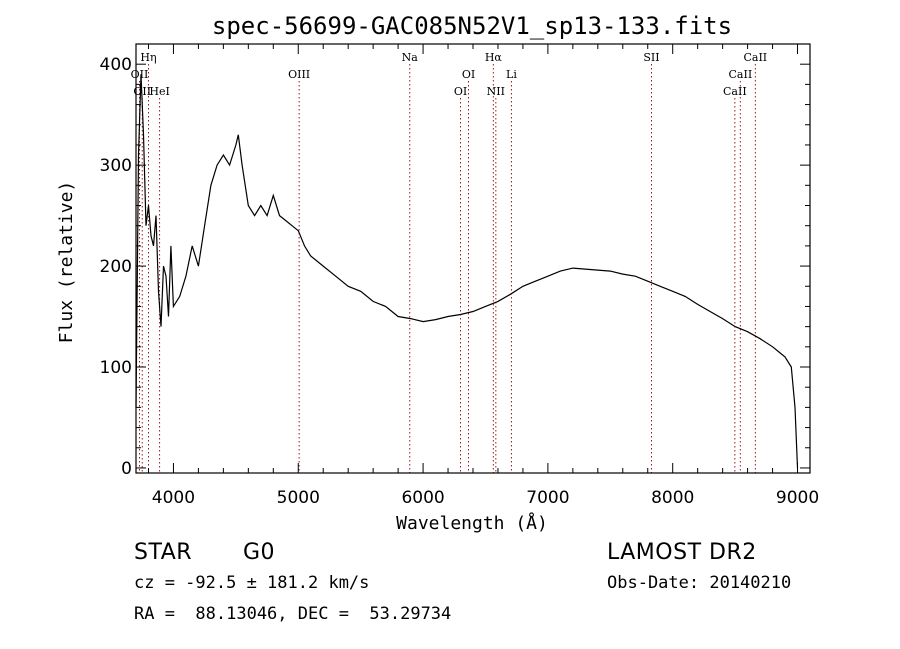  I want to click on x-axis-label: Wavelength (Å), so click(472, 523).